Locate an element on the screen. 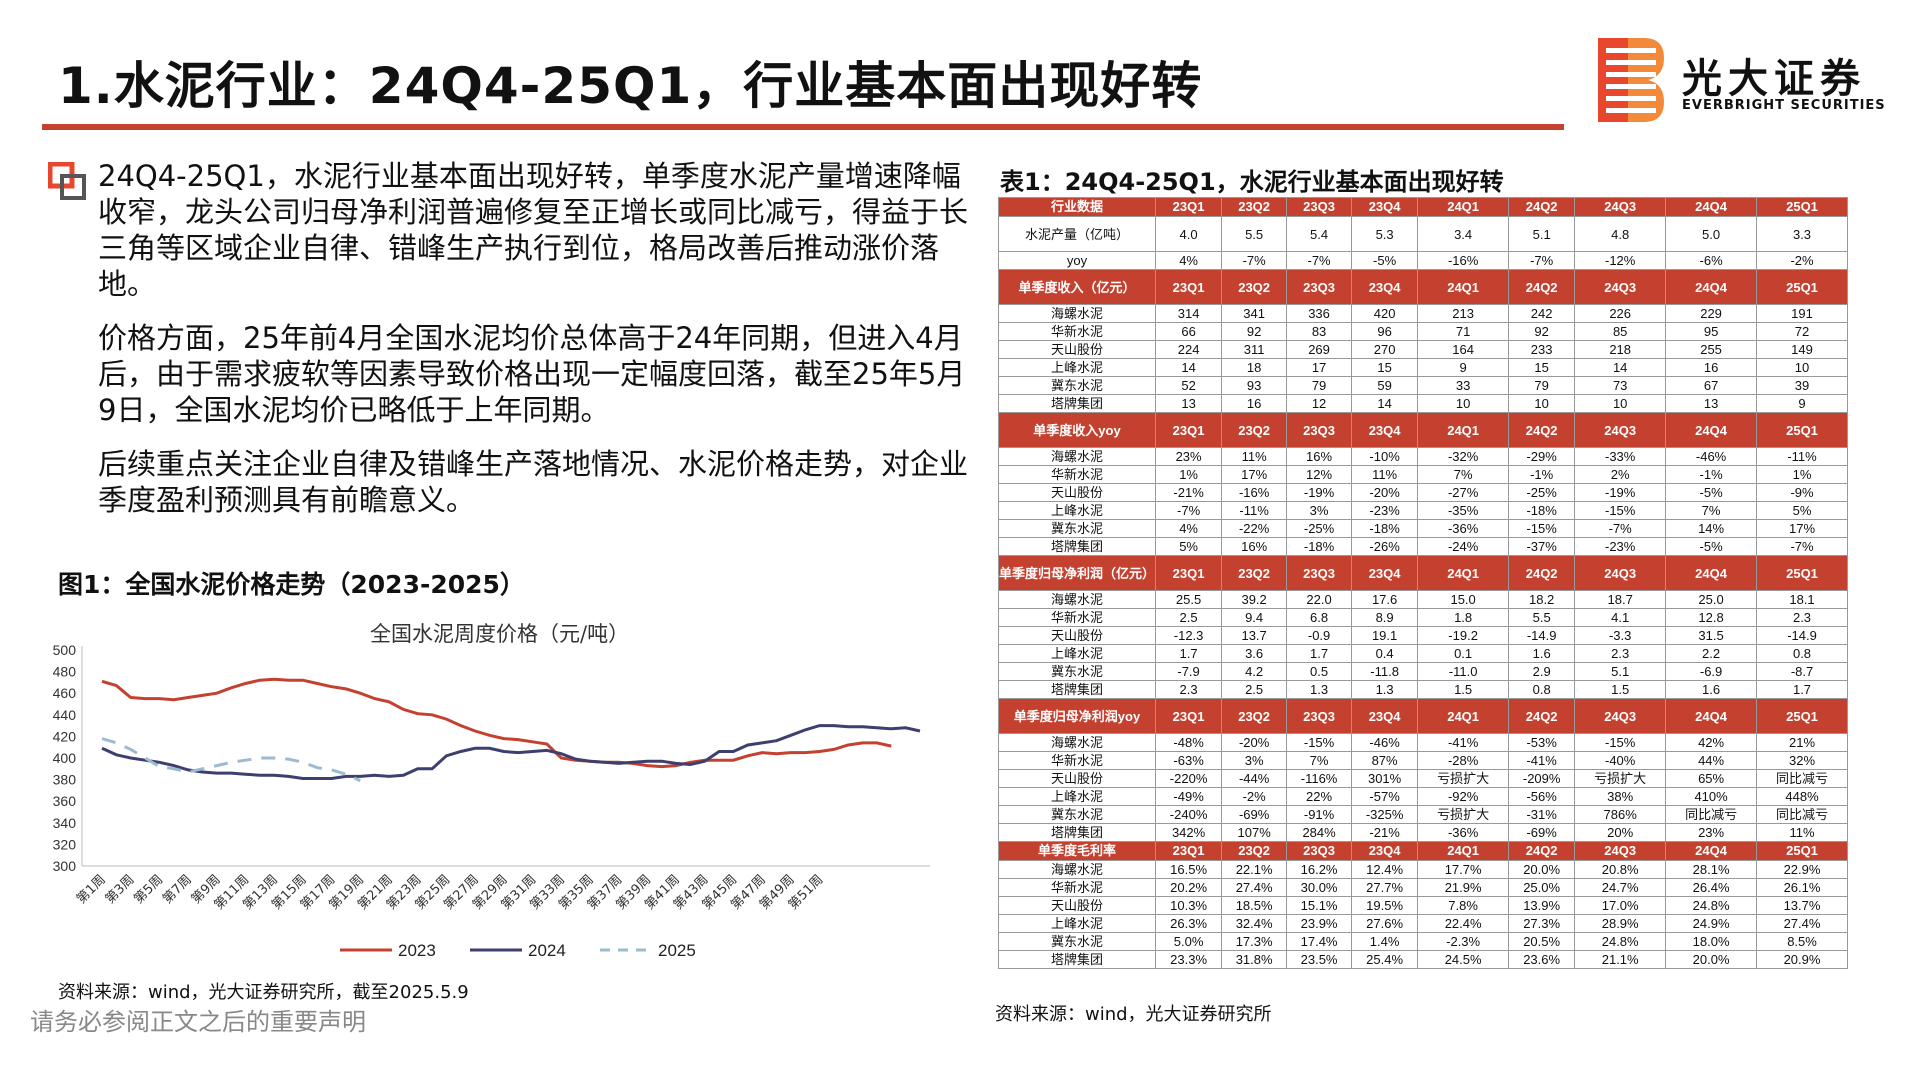 Image resolution: width=1920 pixels, height=1080 pixels. table-section-header: 行业数据 23Q1 23Q2 23Q3 23Q4 24Q1 24Q2 24Q3 24Q4 25Q1 is located at coordinates (1422, 207).